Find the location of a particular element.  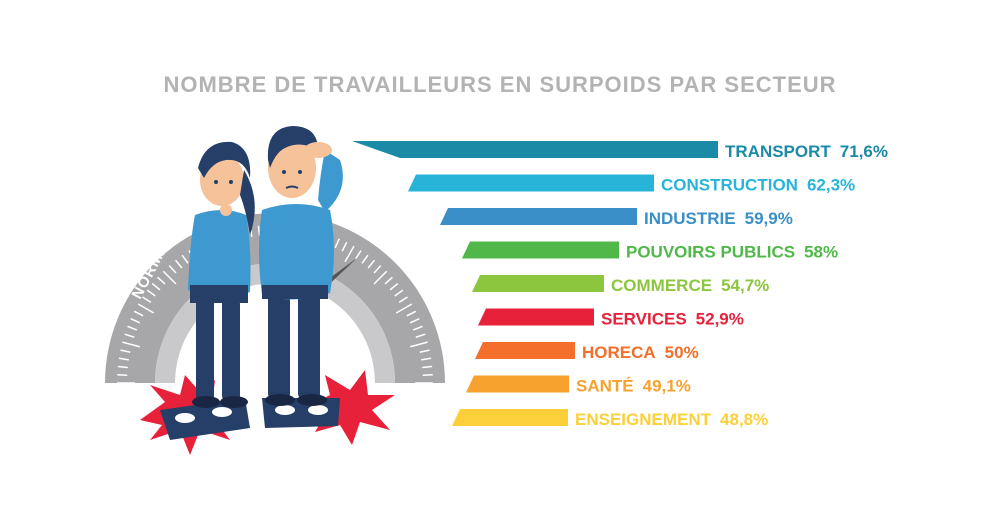

bar-category-label: TRANSPORT is located at coordinates (778, 151).